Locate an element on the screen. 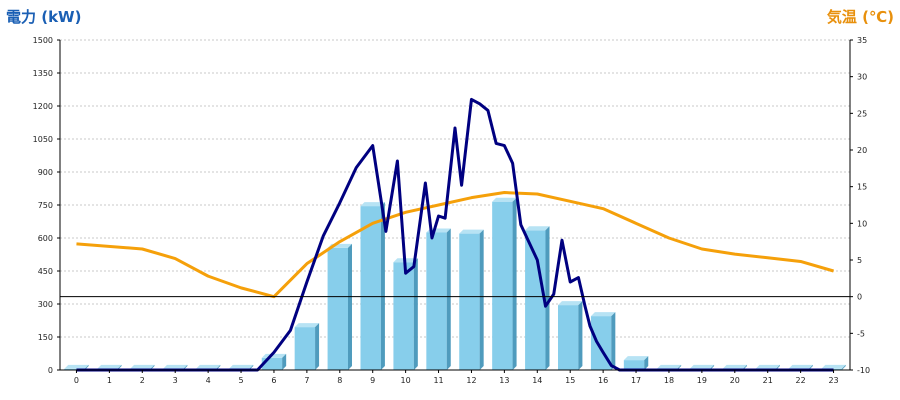 This screenshot has width=900, height=400. right-tick-label-10: 10 is located at coordinates (862, 223).